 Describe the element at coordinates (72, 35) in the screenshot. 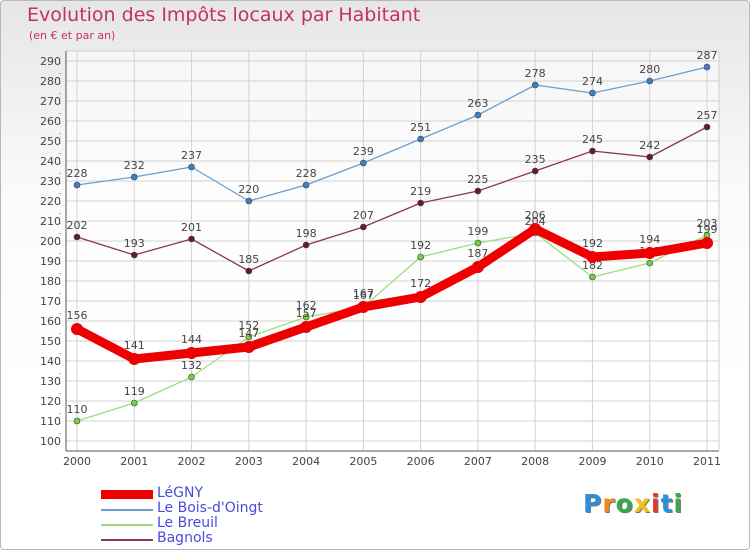

I see `chart-subtitle: (en € et par an)` at that location.